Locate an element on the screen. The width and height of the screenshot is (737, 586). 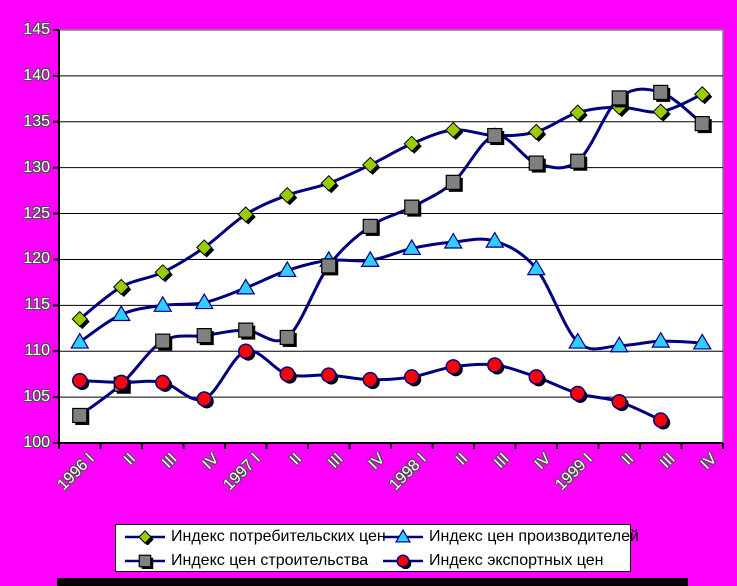
y-axis-label: 140 is located at coordinates (36, 75).